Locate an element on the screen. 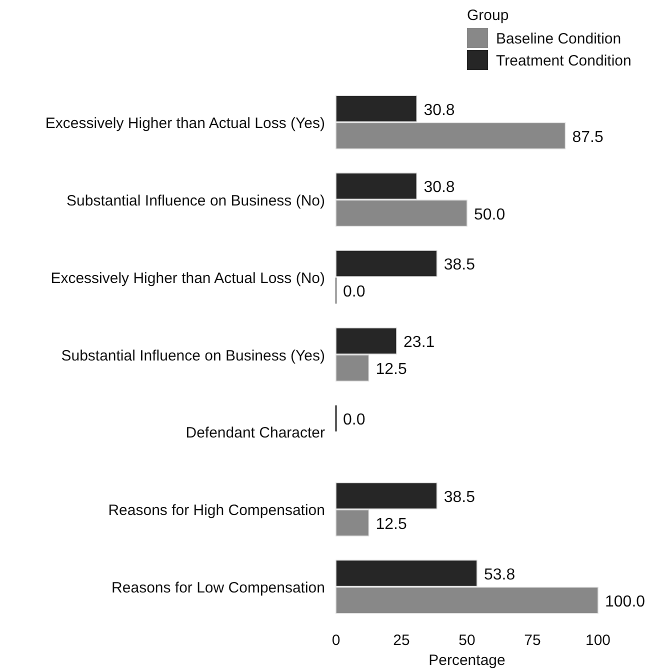  x-tick-label: 0 is located at coordinates (336, 640).